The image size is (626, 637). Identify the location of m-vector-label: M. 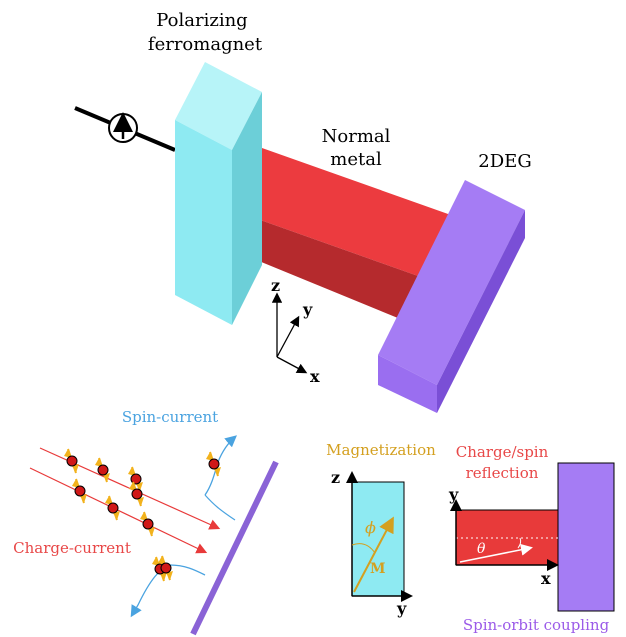
(378, 569).